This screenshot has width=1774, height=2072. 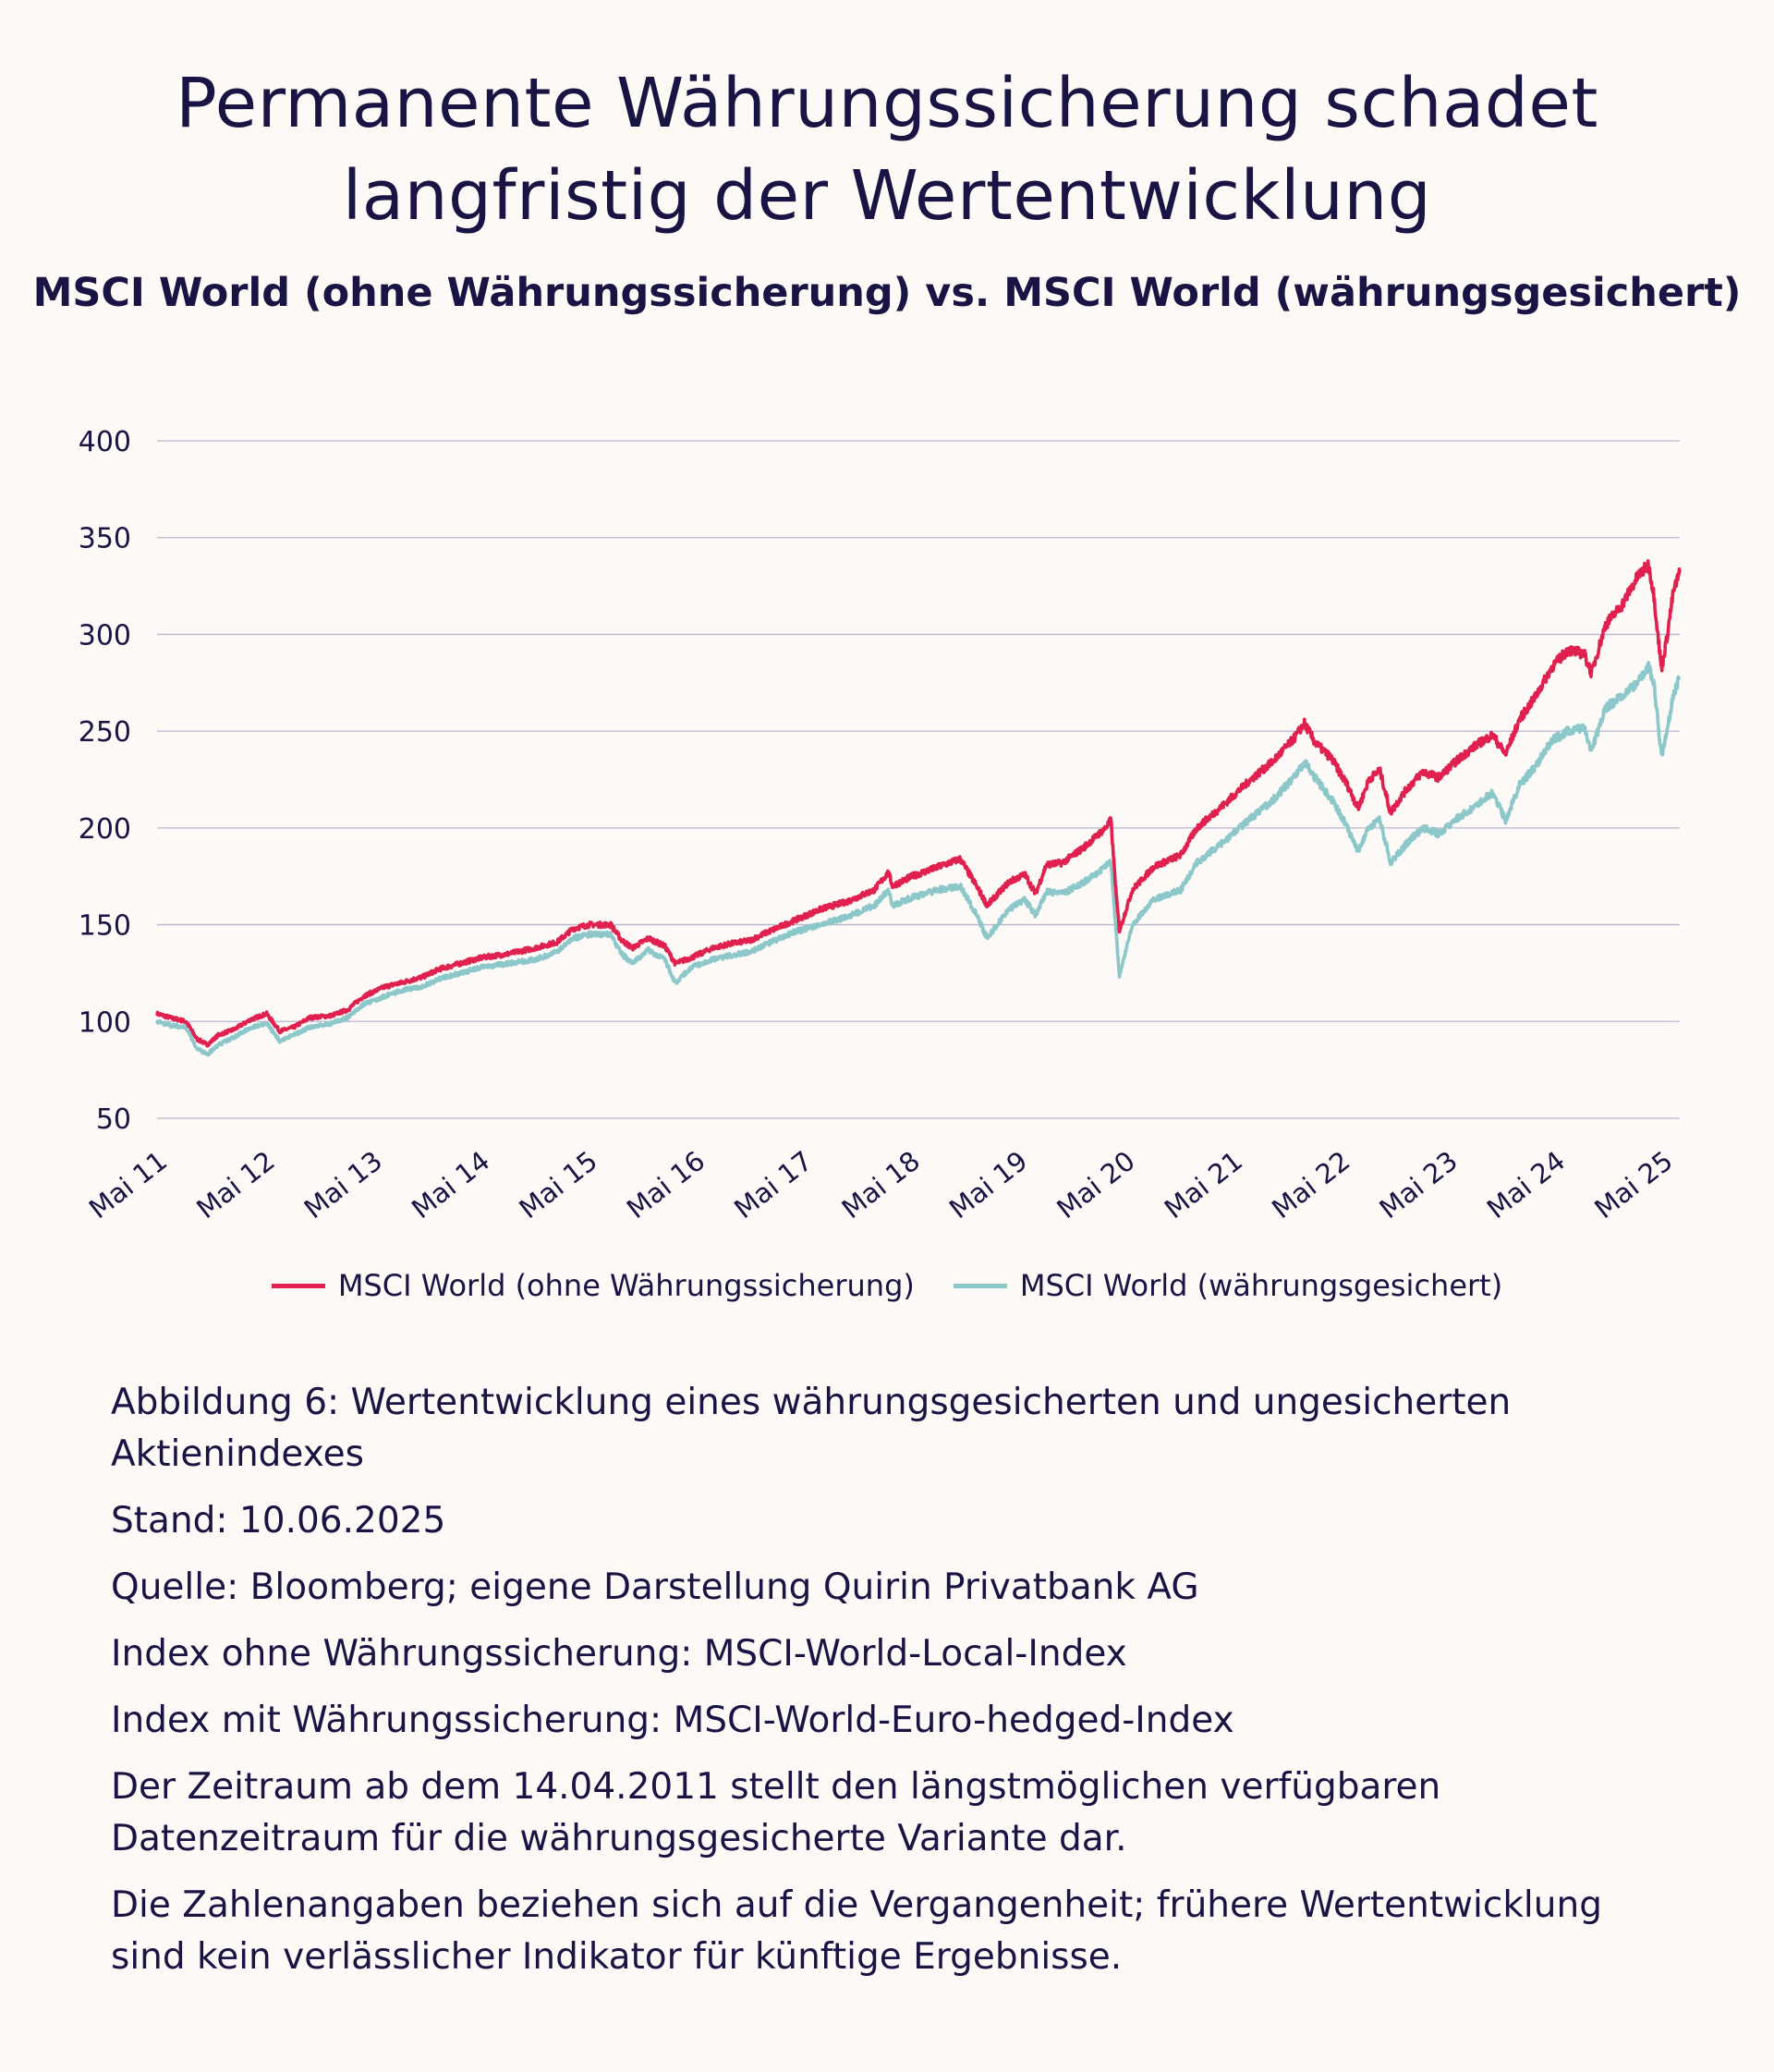 What do you see at coordinates (105, 1022) in the screenshot?
I see `y-tick-label: 100` at bounding box center [105, 1022].